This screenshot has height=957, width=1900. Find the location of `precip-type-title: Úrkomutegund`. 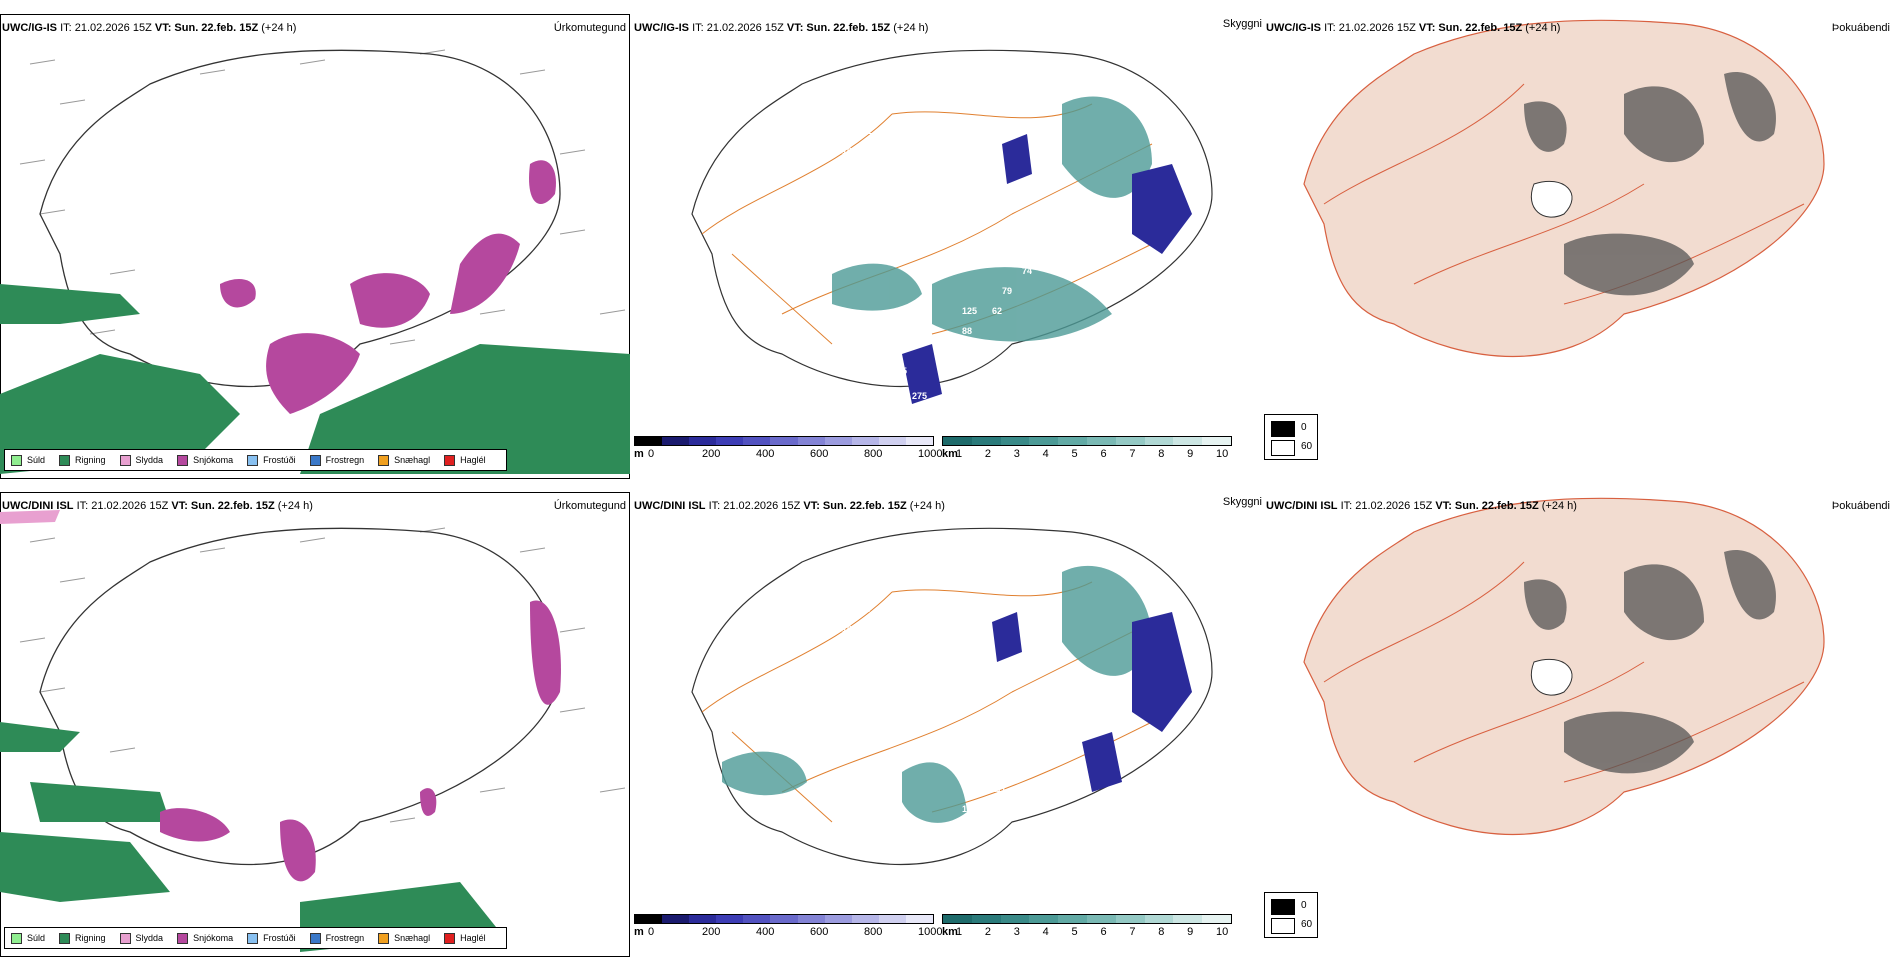

precip-type-title: Úrkomutegund is located at coordinates (589, 506).